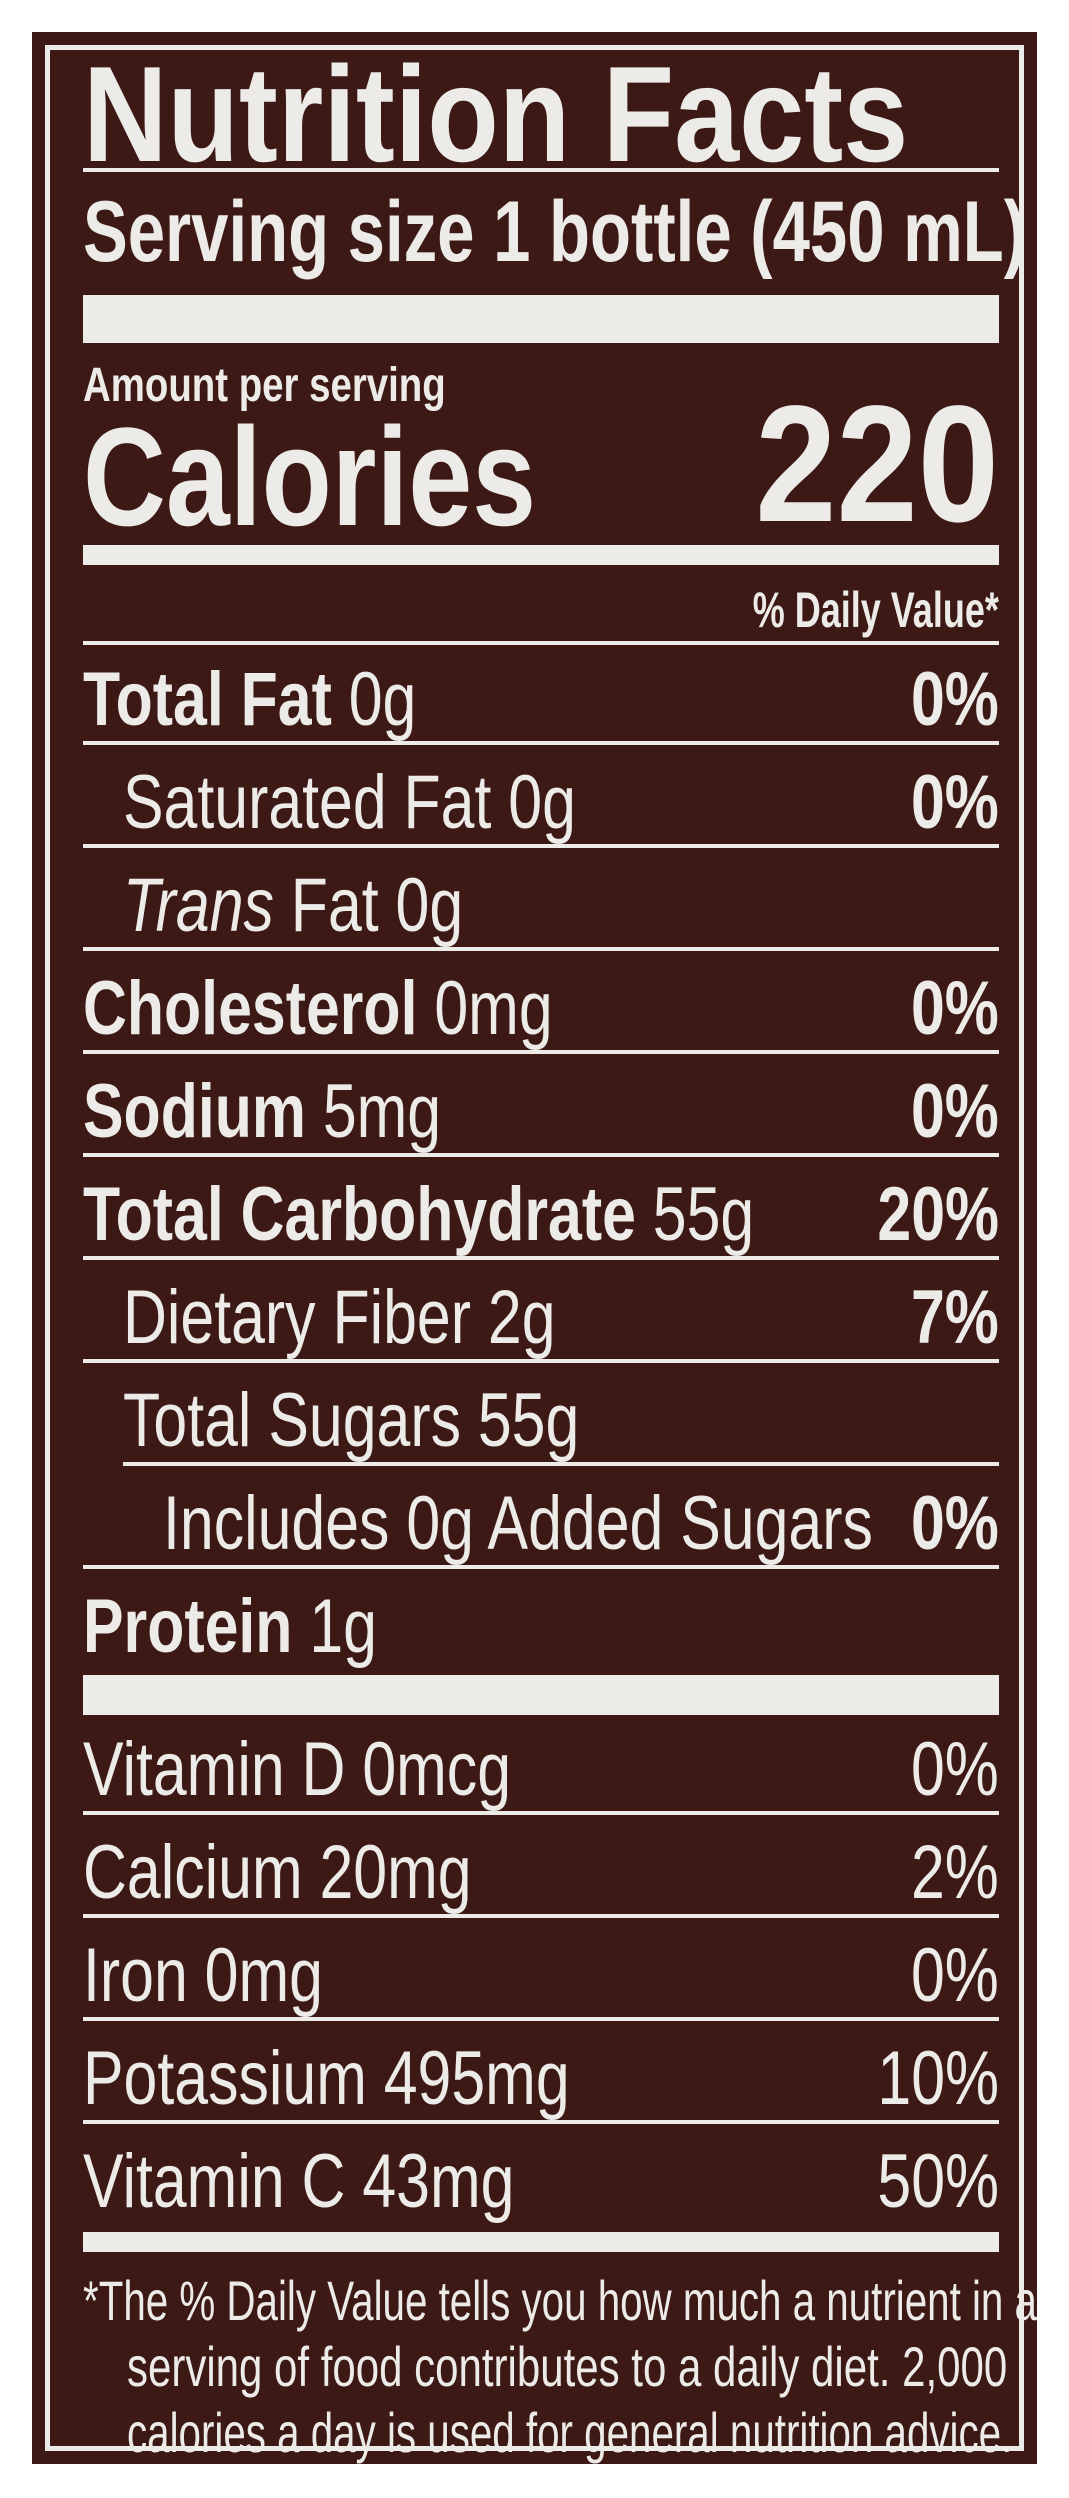 The width and height of the screenshot is (1069, 2498). What do you see at coordinates (541, 319) in the screenshot?
I see `thick-divider` at bounding box center [541, 319].